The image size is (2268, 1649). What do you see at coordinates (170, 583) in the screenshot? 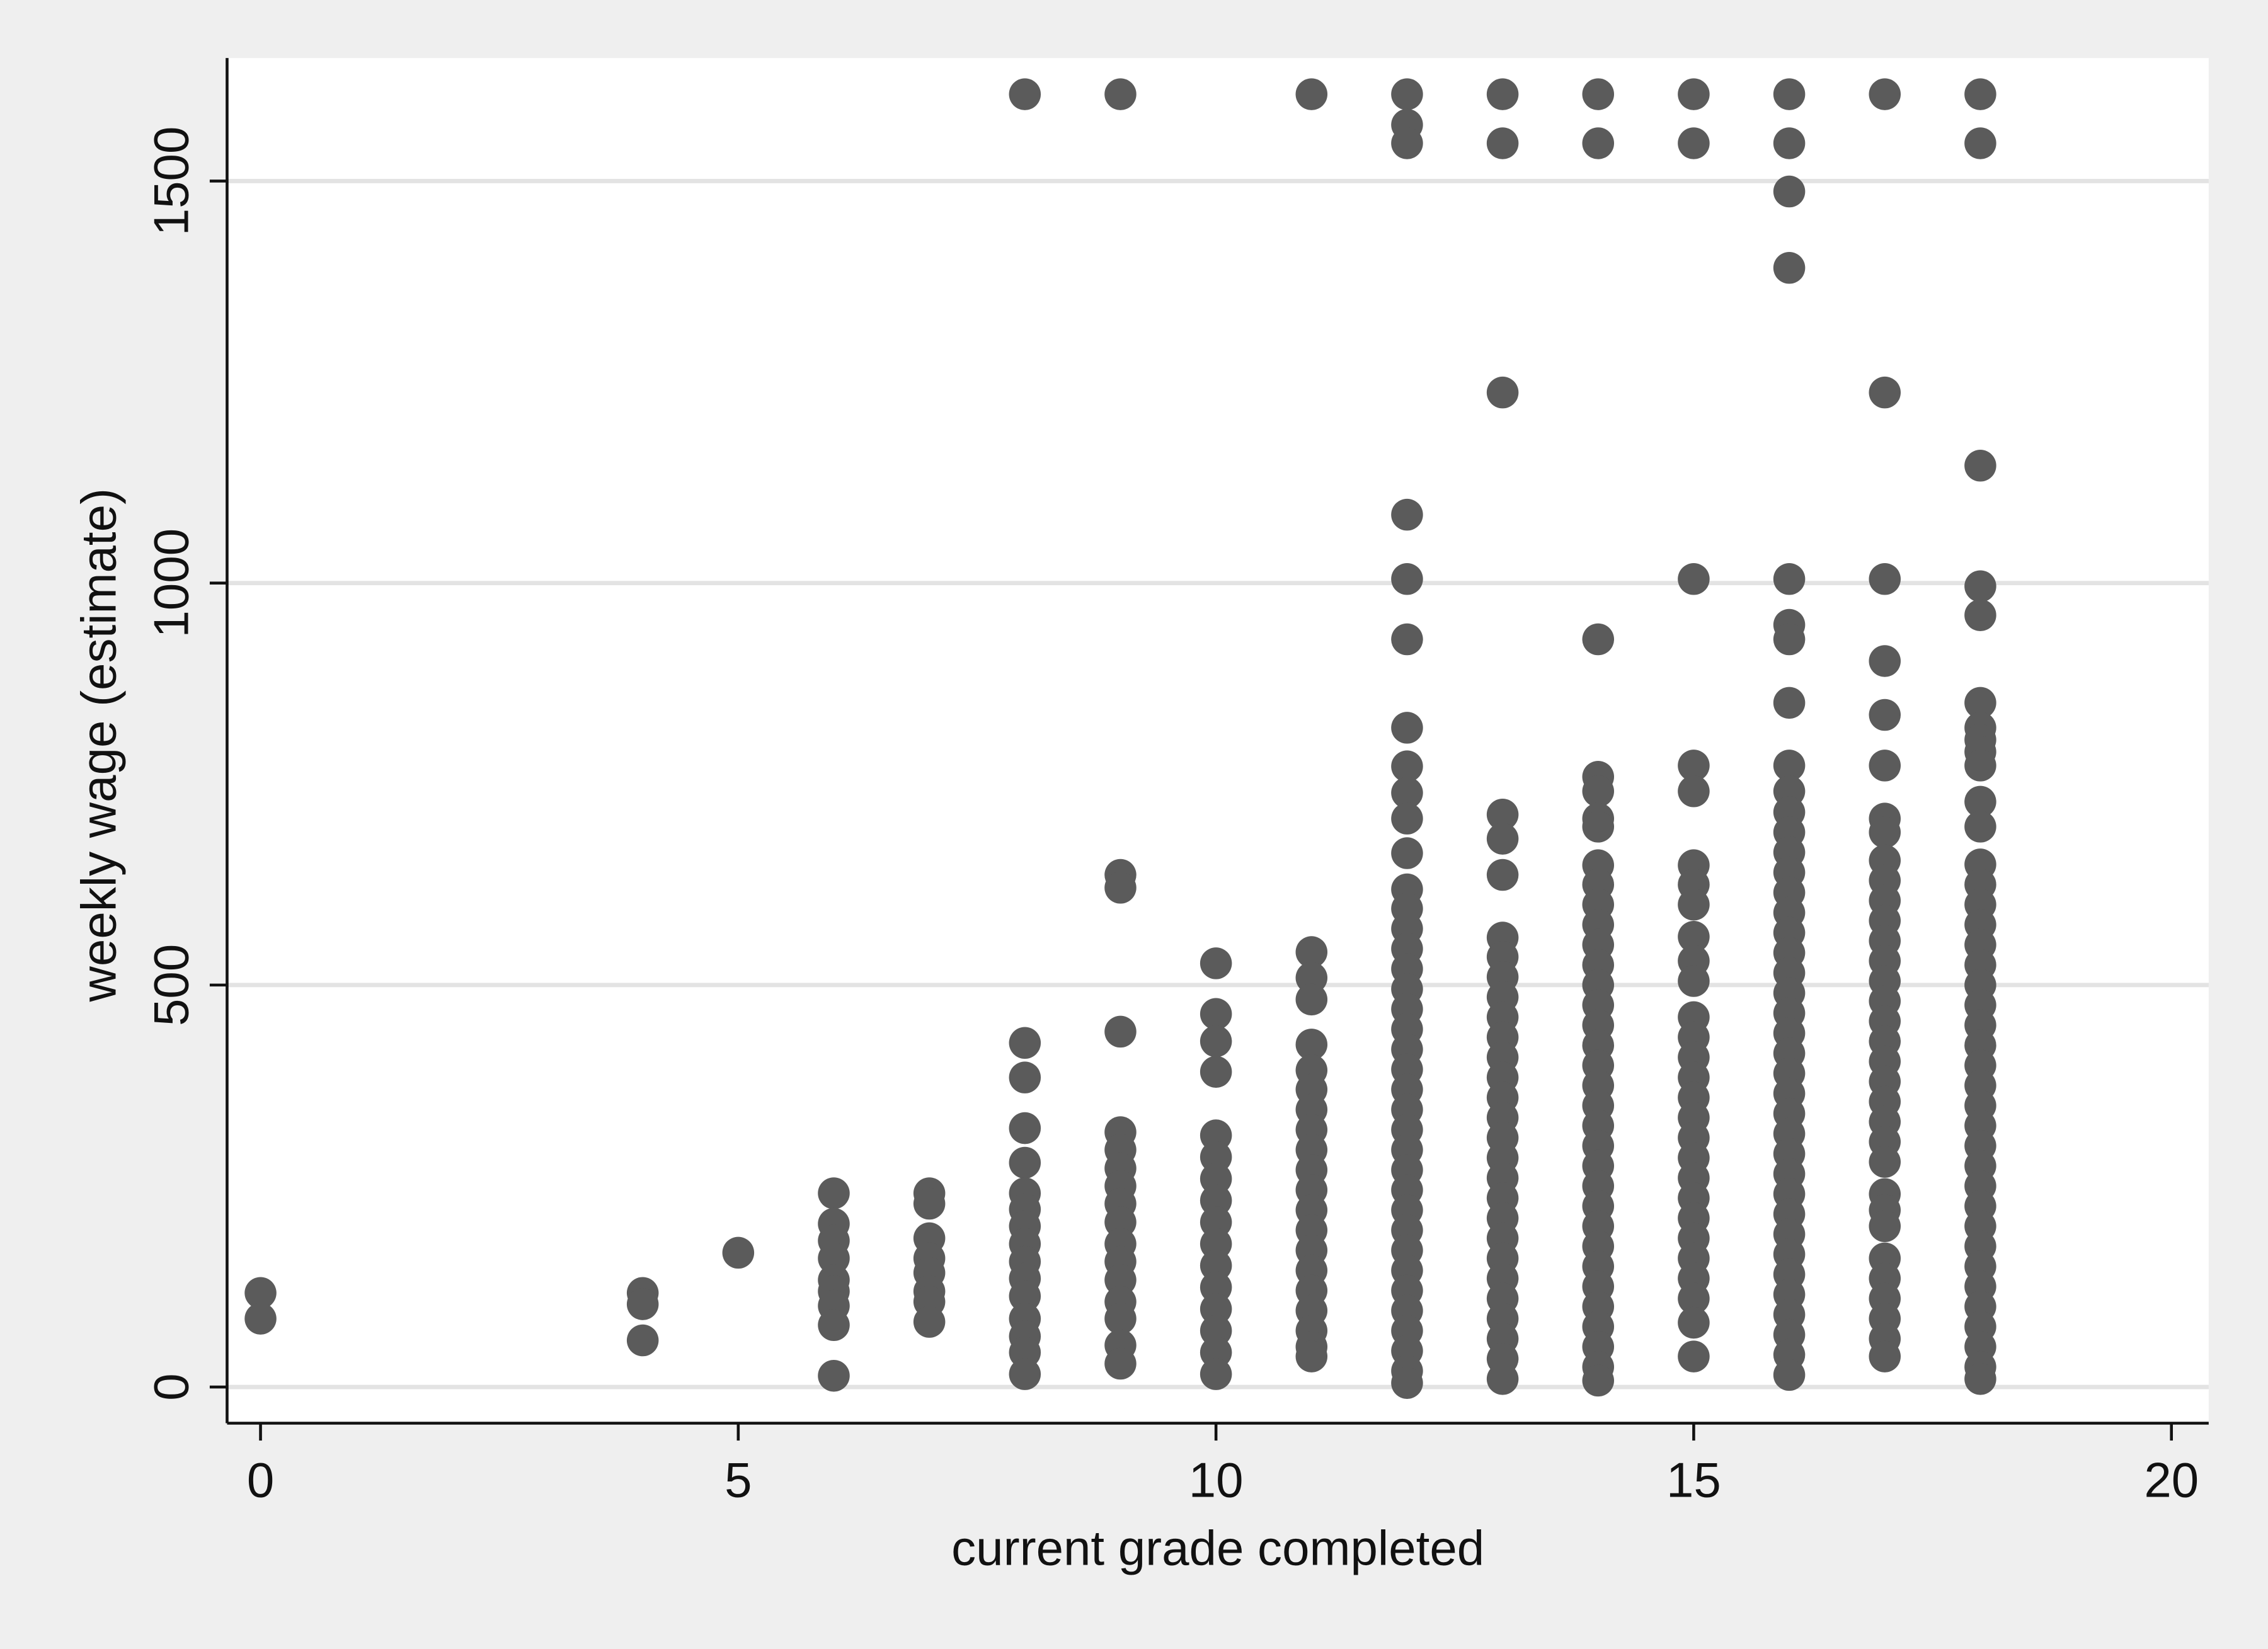
I see `y-tick-label: 1000` at bounding box center [170, 583].